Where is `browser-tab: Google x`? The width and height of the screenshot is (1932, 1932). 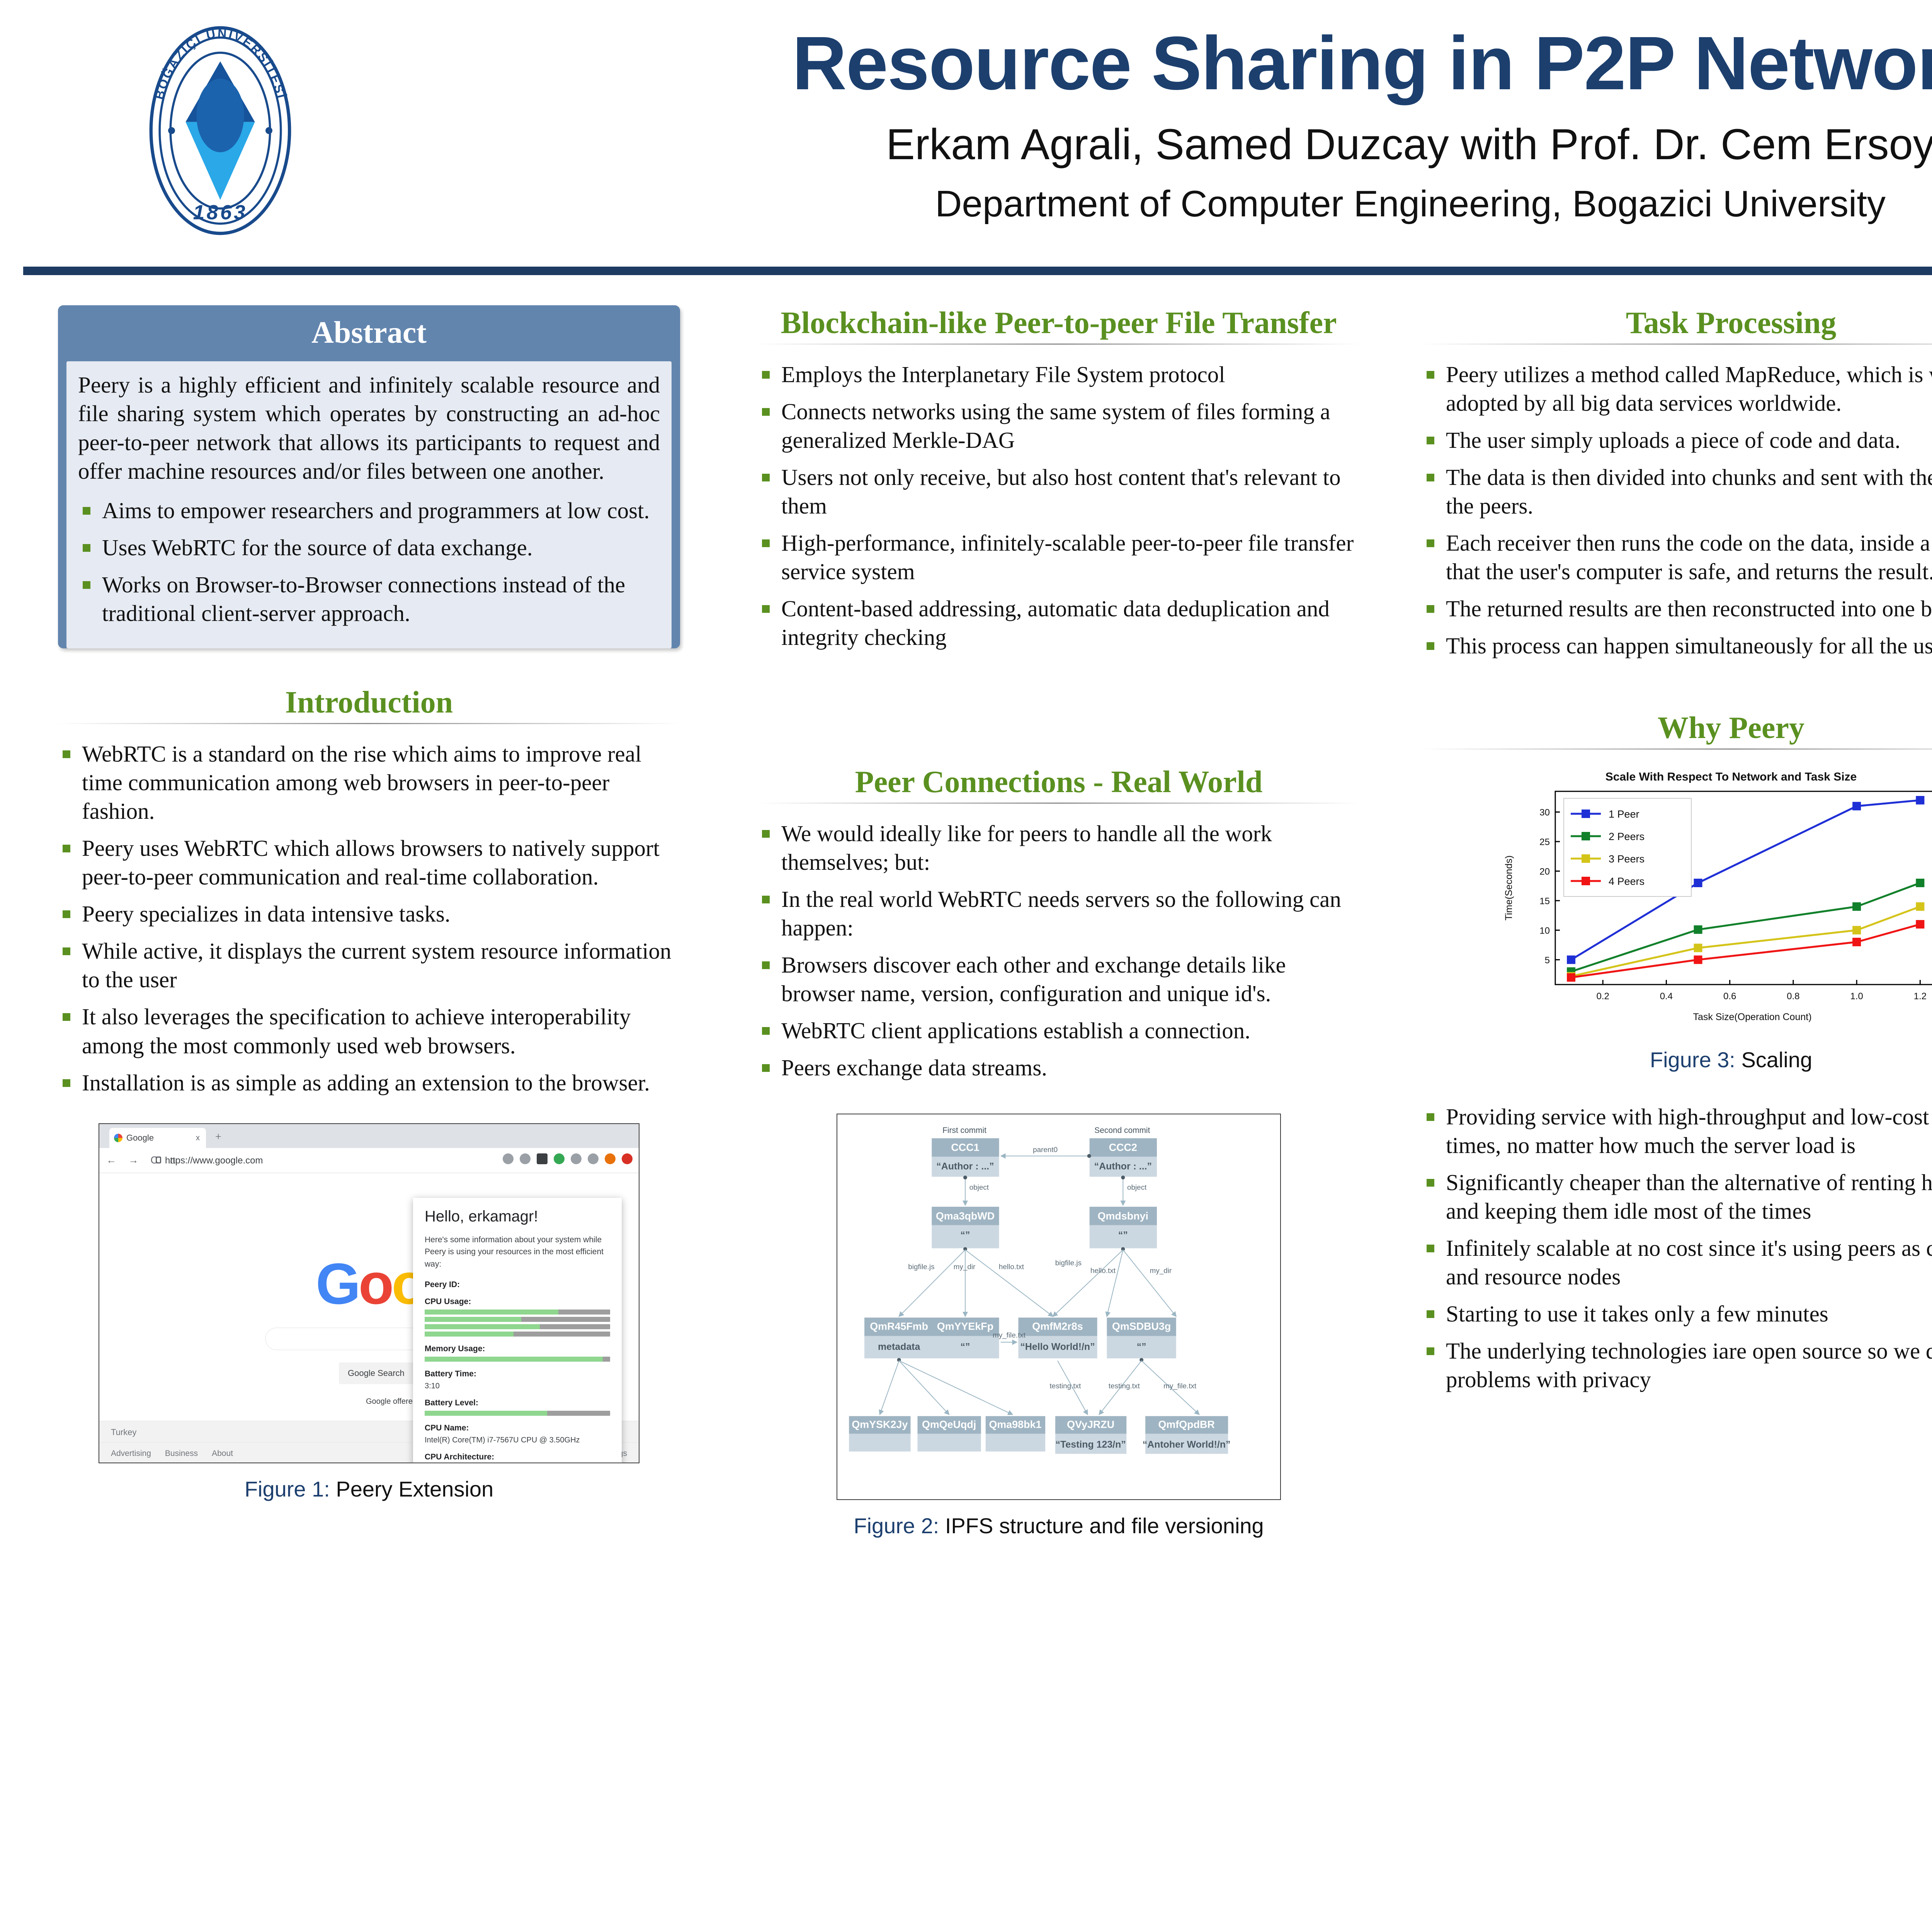 browser-tab: Google x is located at coordinates (158, 1138).